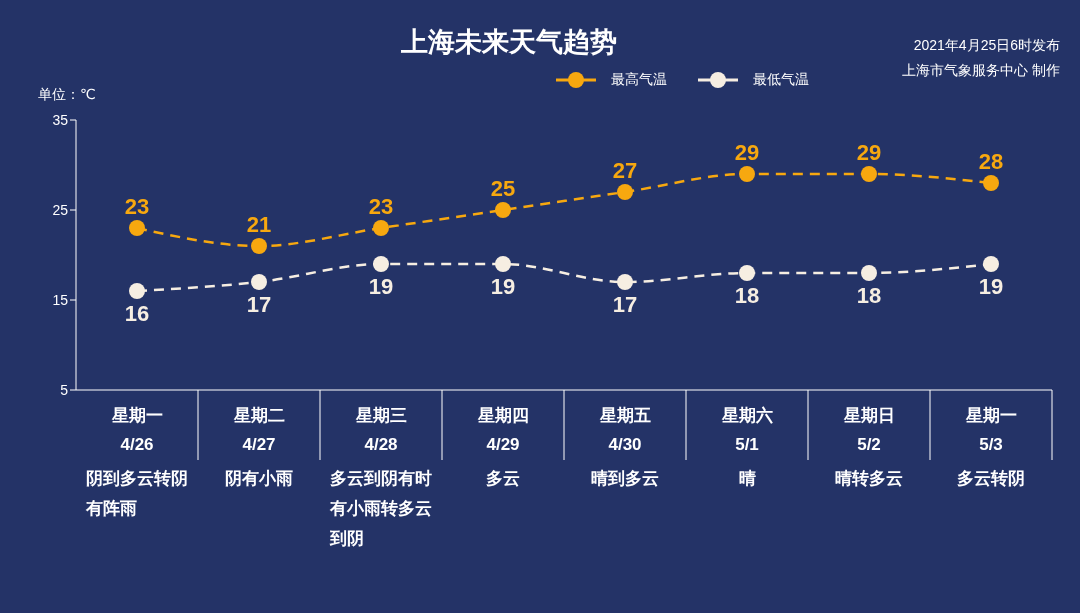 This screenshot has width=1080, height=613. Describe the element at coordinates (64, 389) in the screenshot. I see `y-tick-label: 5` at that location.